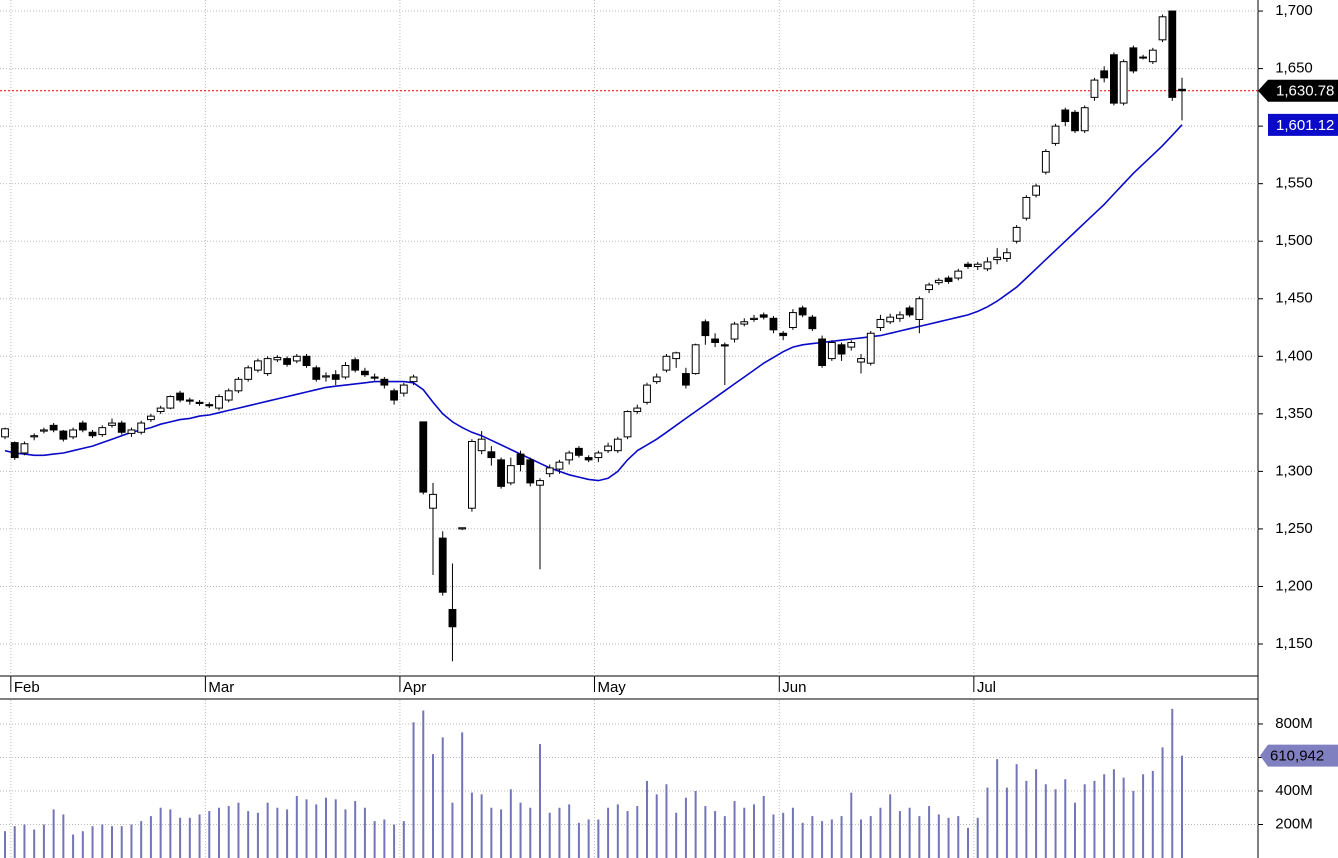 Image resolution: width=1338 pixels, height=858 pixels. What do you see at coordinates (611, 687) in the screenshot?
I see `x-tick-label: May` at bounding box center [611, 687].